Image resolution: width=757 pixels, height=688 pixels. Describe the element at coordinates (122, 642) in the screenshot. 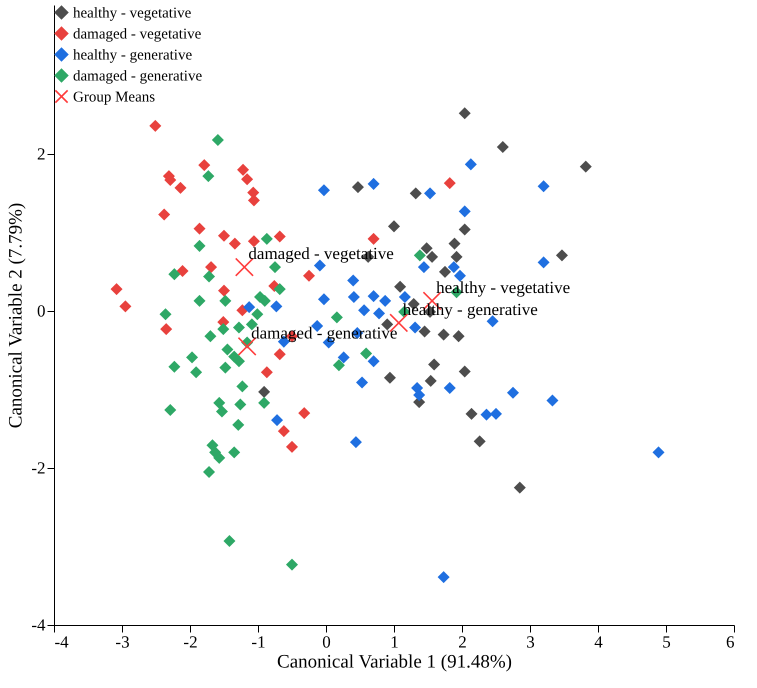

I see `x-tick-label: -3` at that location.